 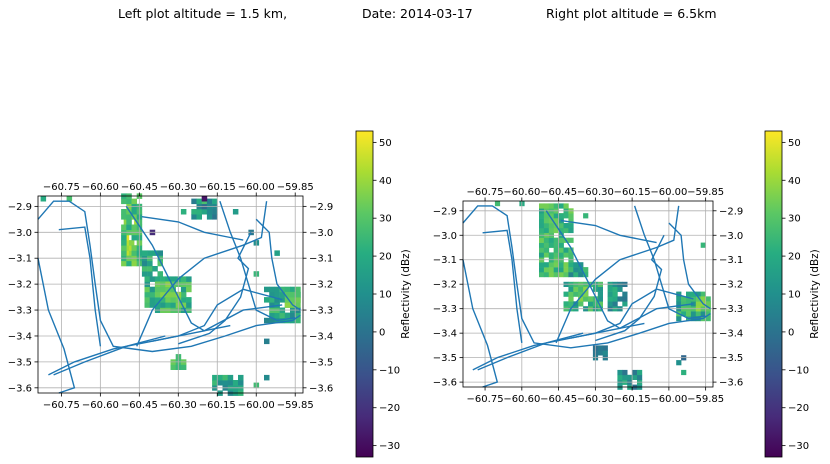 I want to click on colorbar-label: Reflectivity (dBz), so click(x=815, y=294).